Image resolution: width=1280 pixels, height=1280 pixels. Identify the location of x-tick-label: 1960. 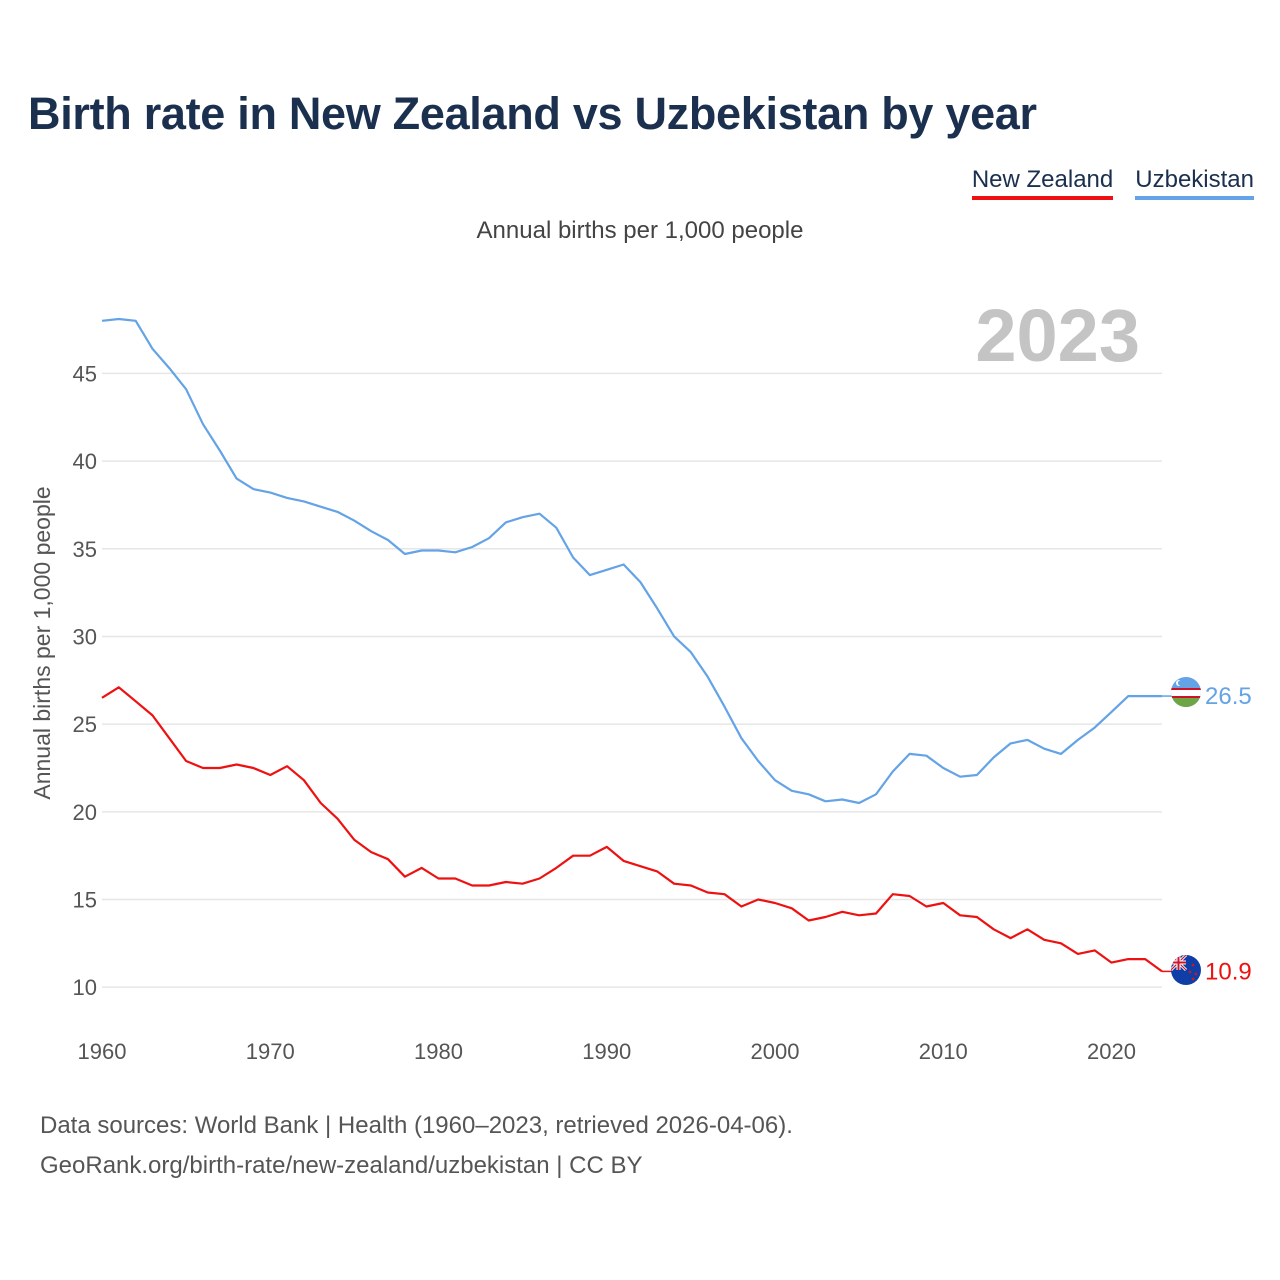
(102, 1051).